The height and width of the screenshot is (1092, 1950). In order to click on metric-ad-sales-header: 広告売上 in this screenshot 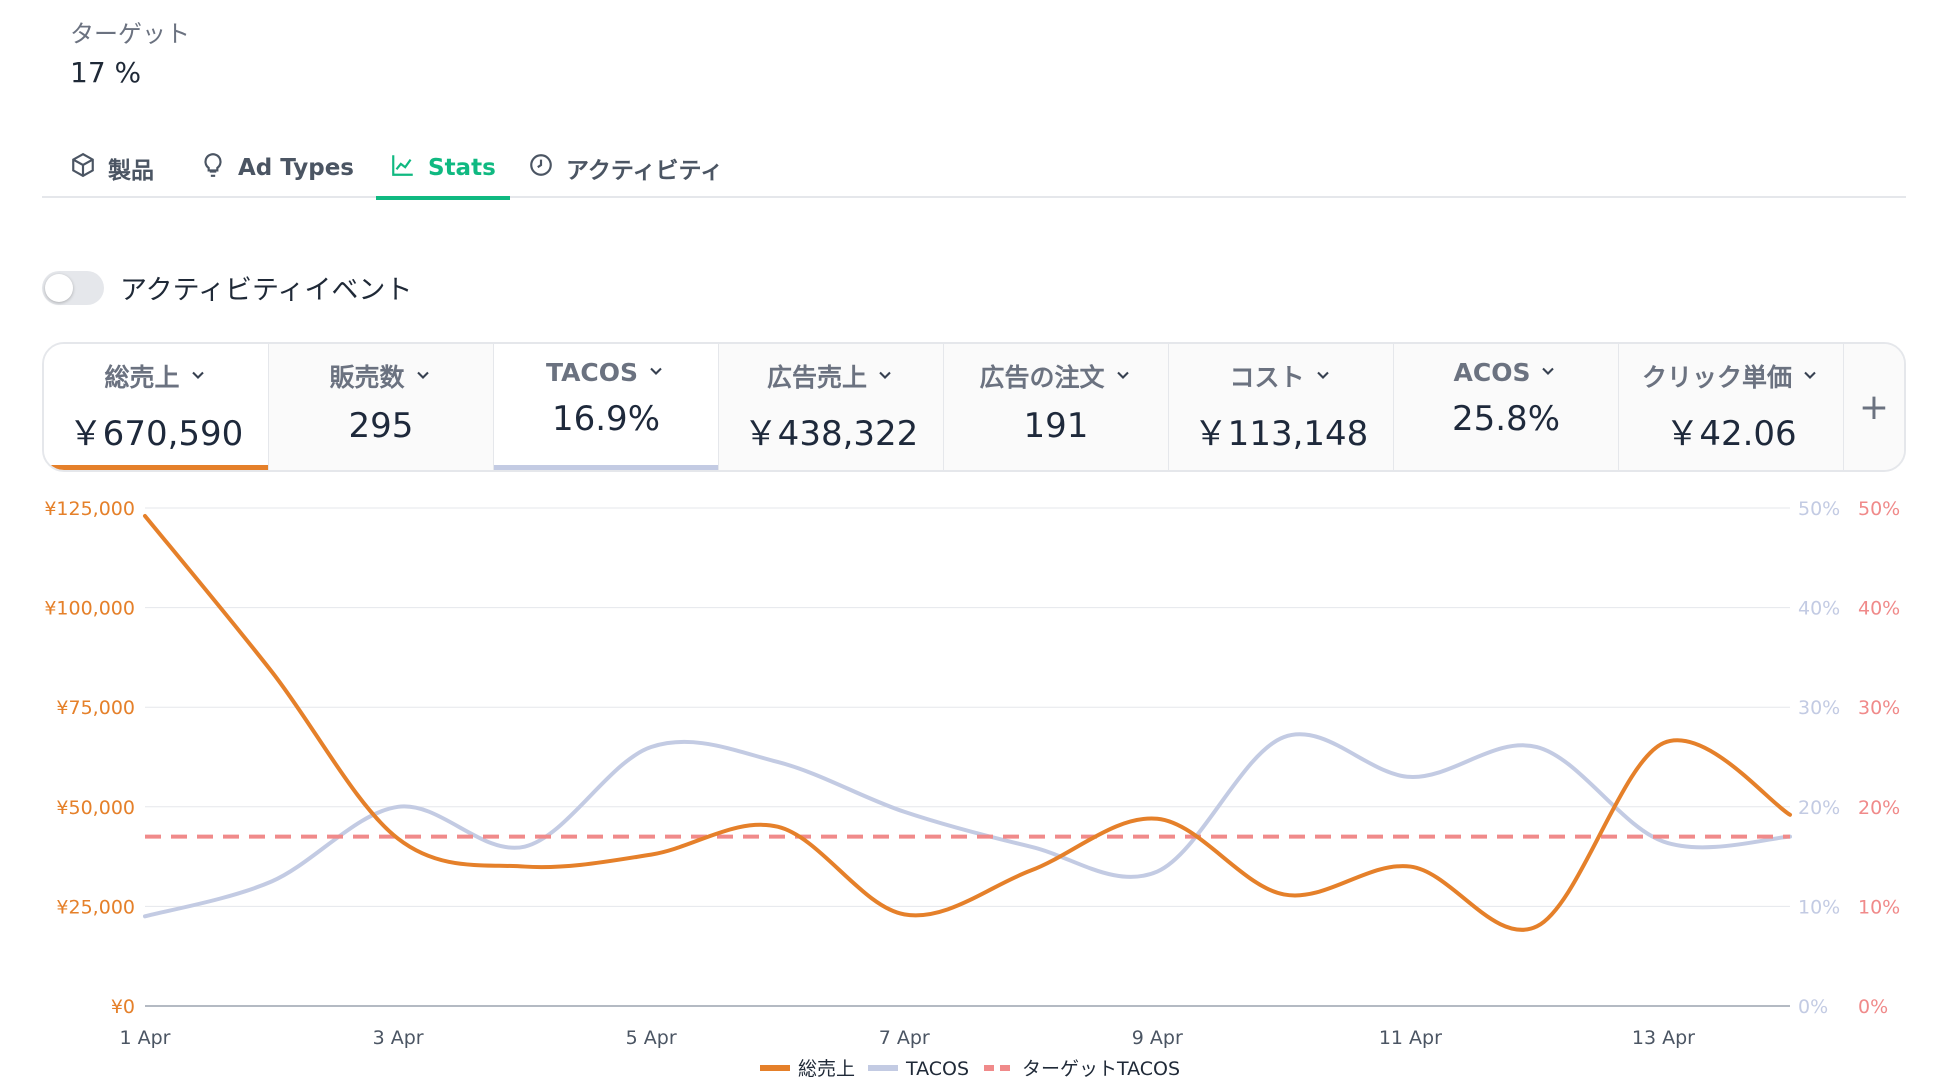, I will do `click(831, 376)`.